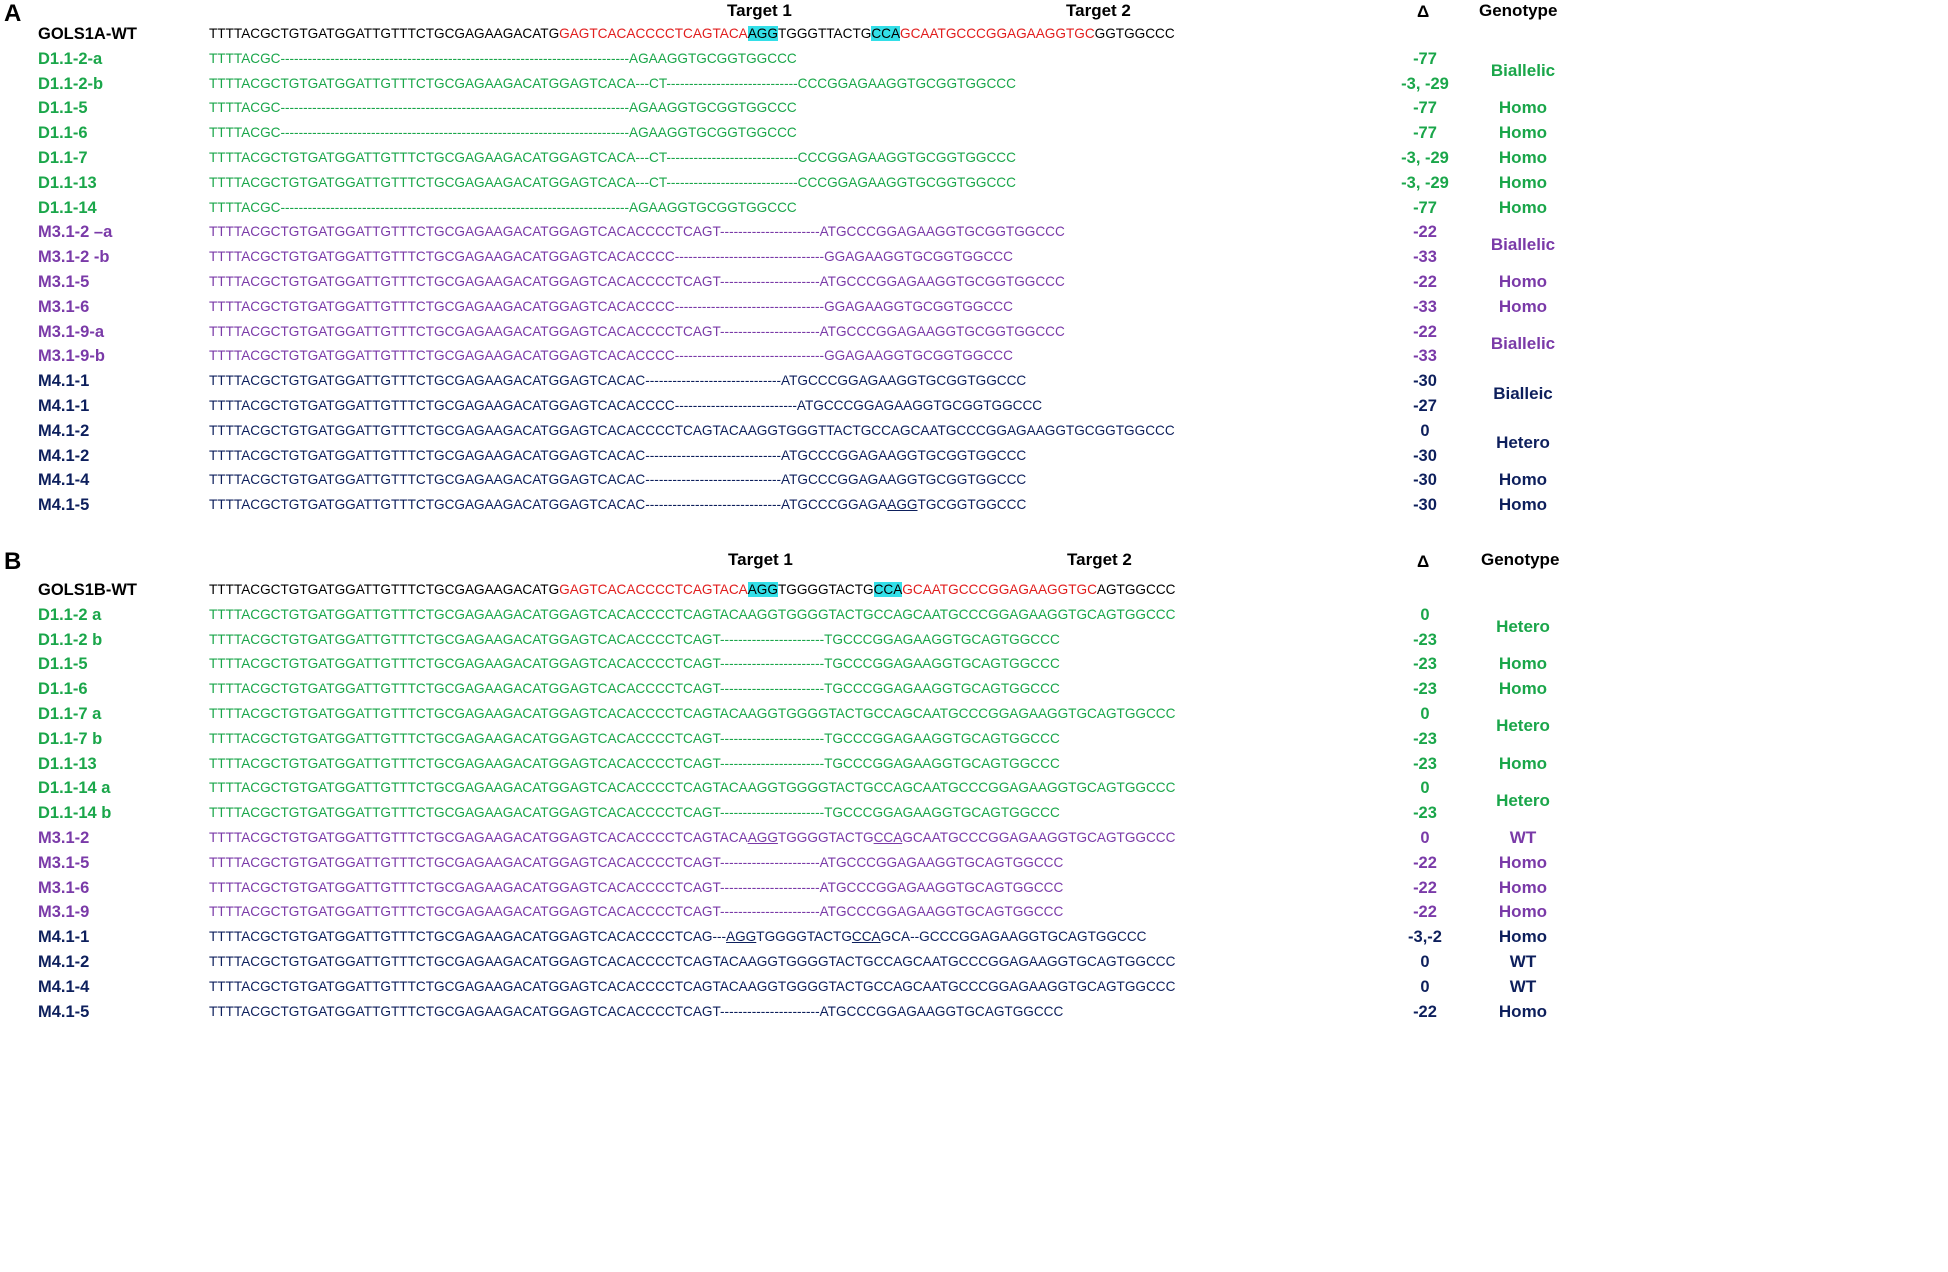  Describe the element at coordinates (824, 33) in the screenshot. I see `sequence-segment: TGGGTTACTG` at that location.